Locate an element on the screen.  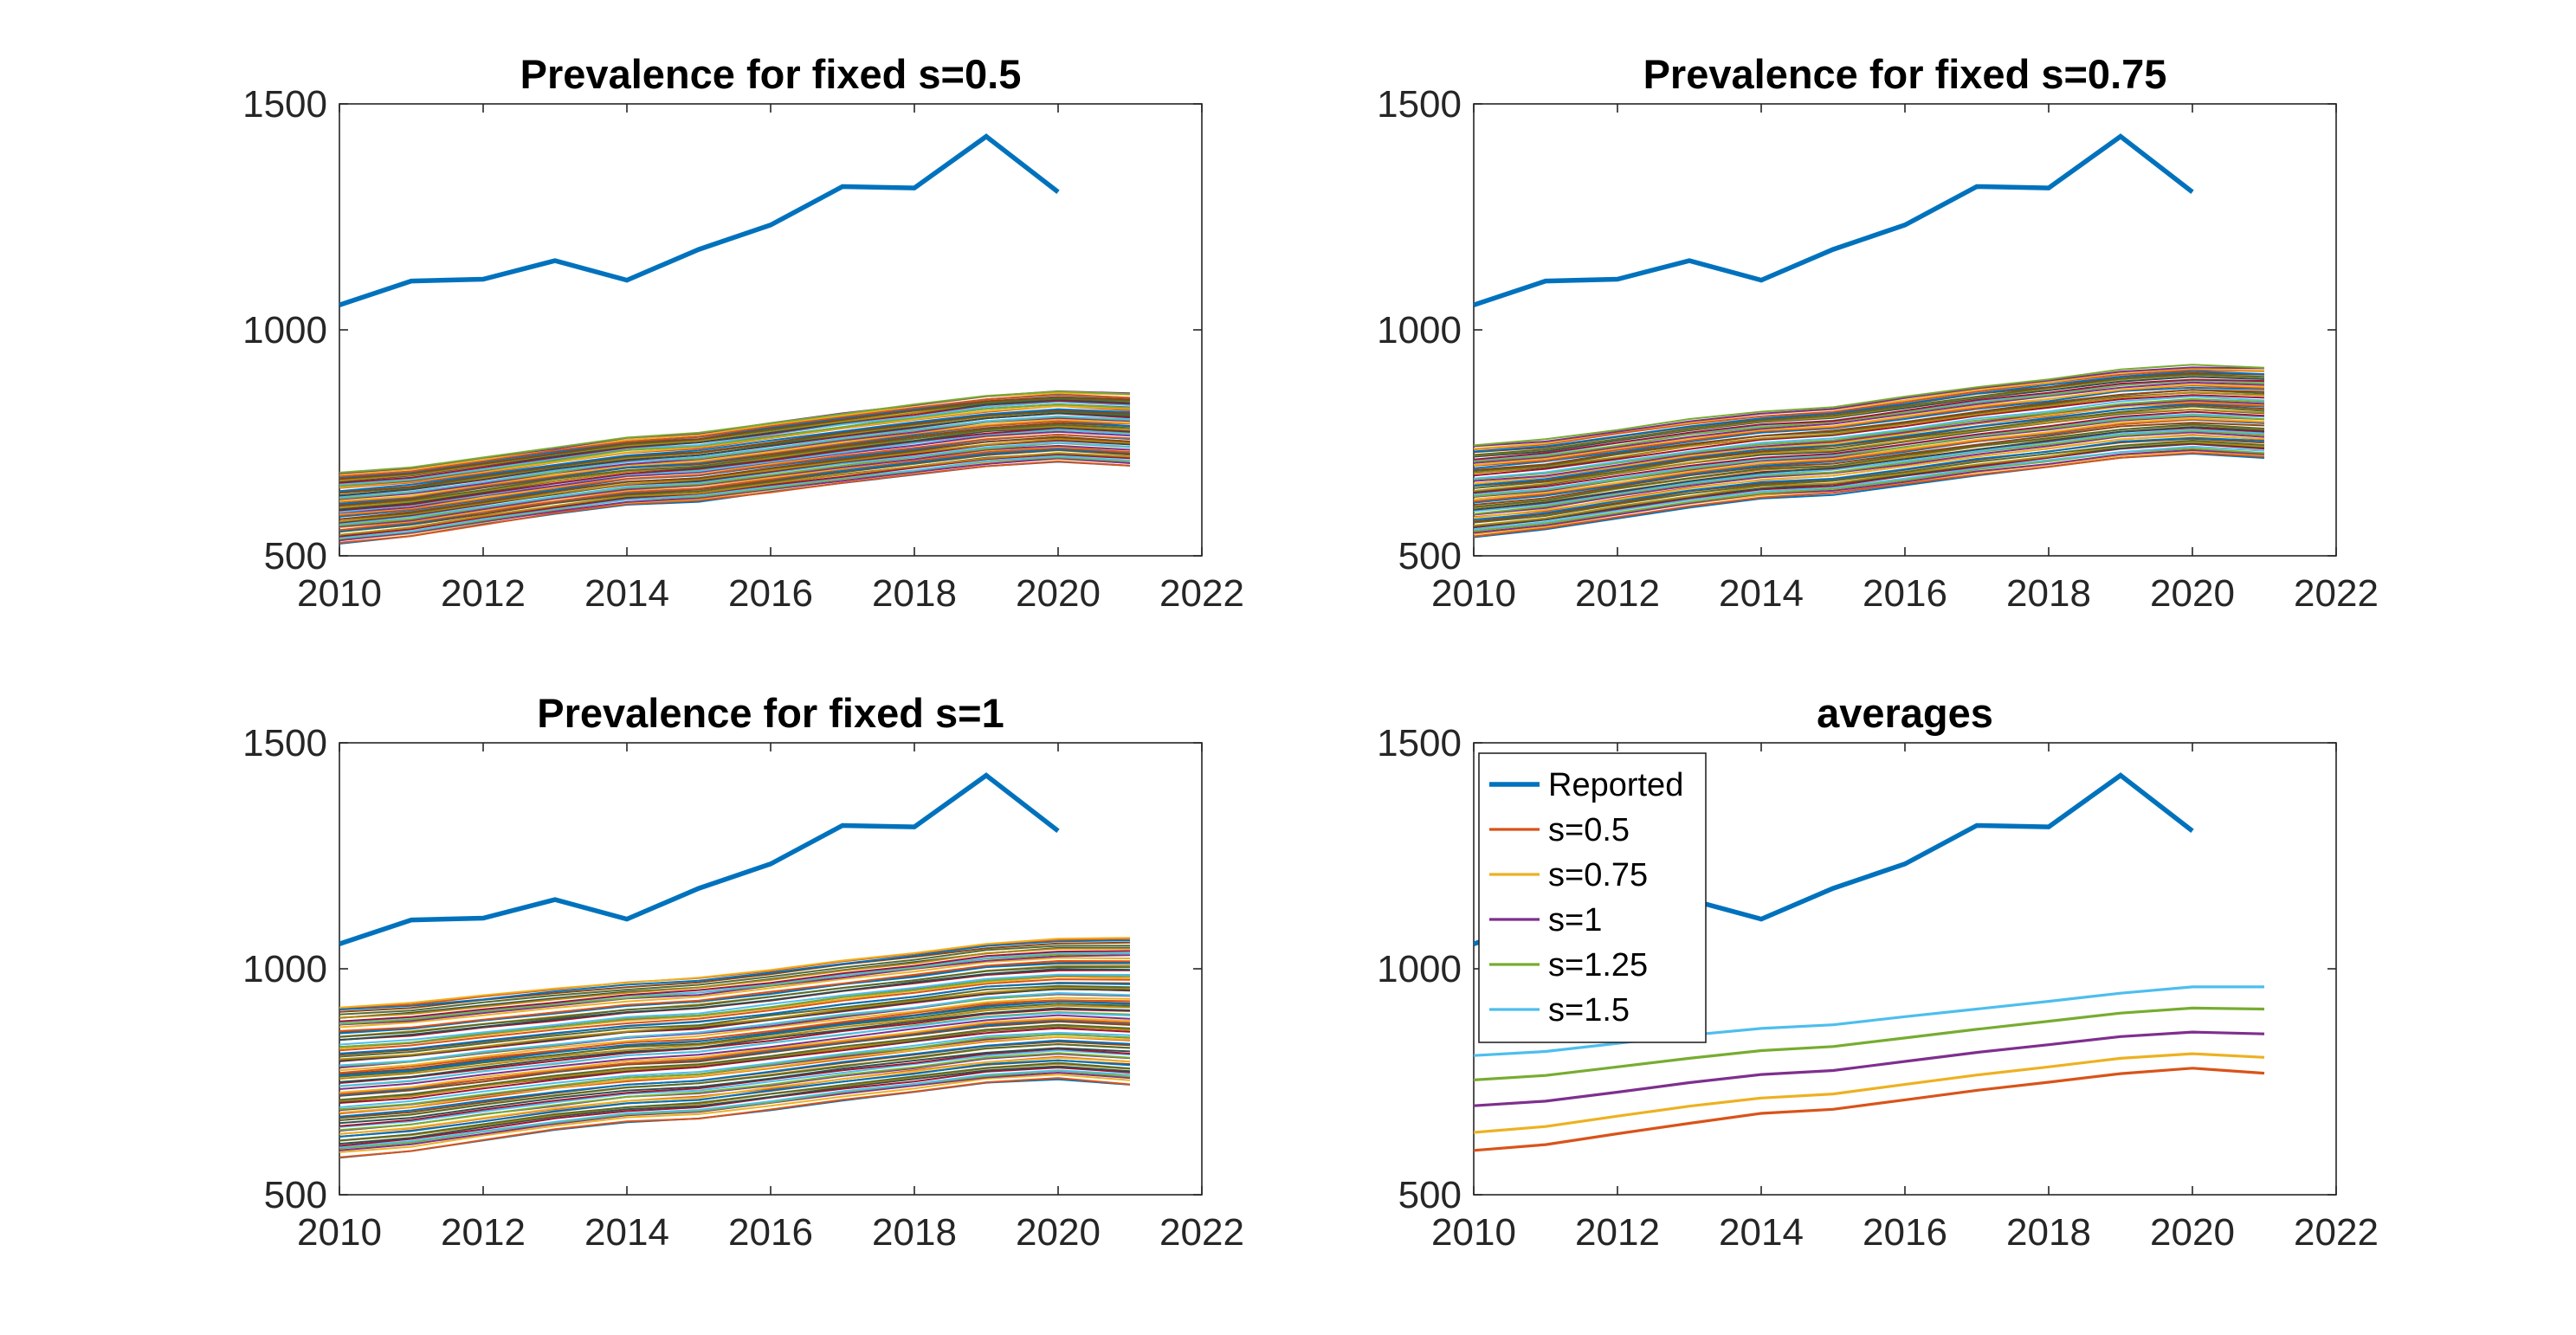
chart-title: Prevalence for fixed s=1 is located at coordinates (771, 713).